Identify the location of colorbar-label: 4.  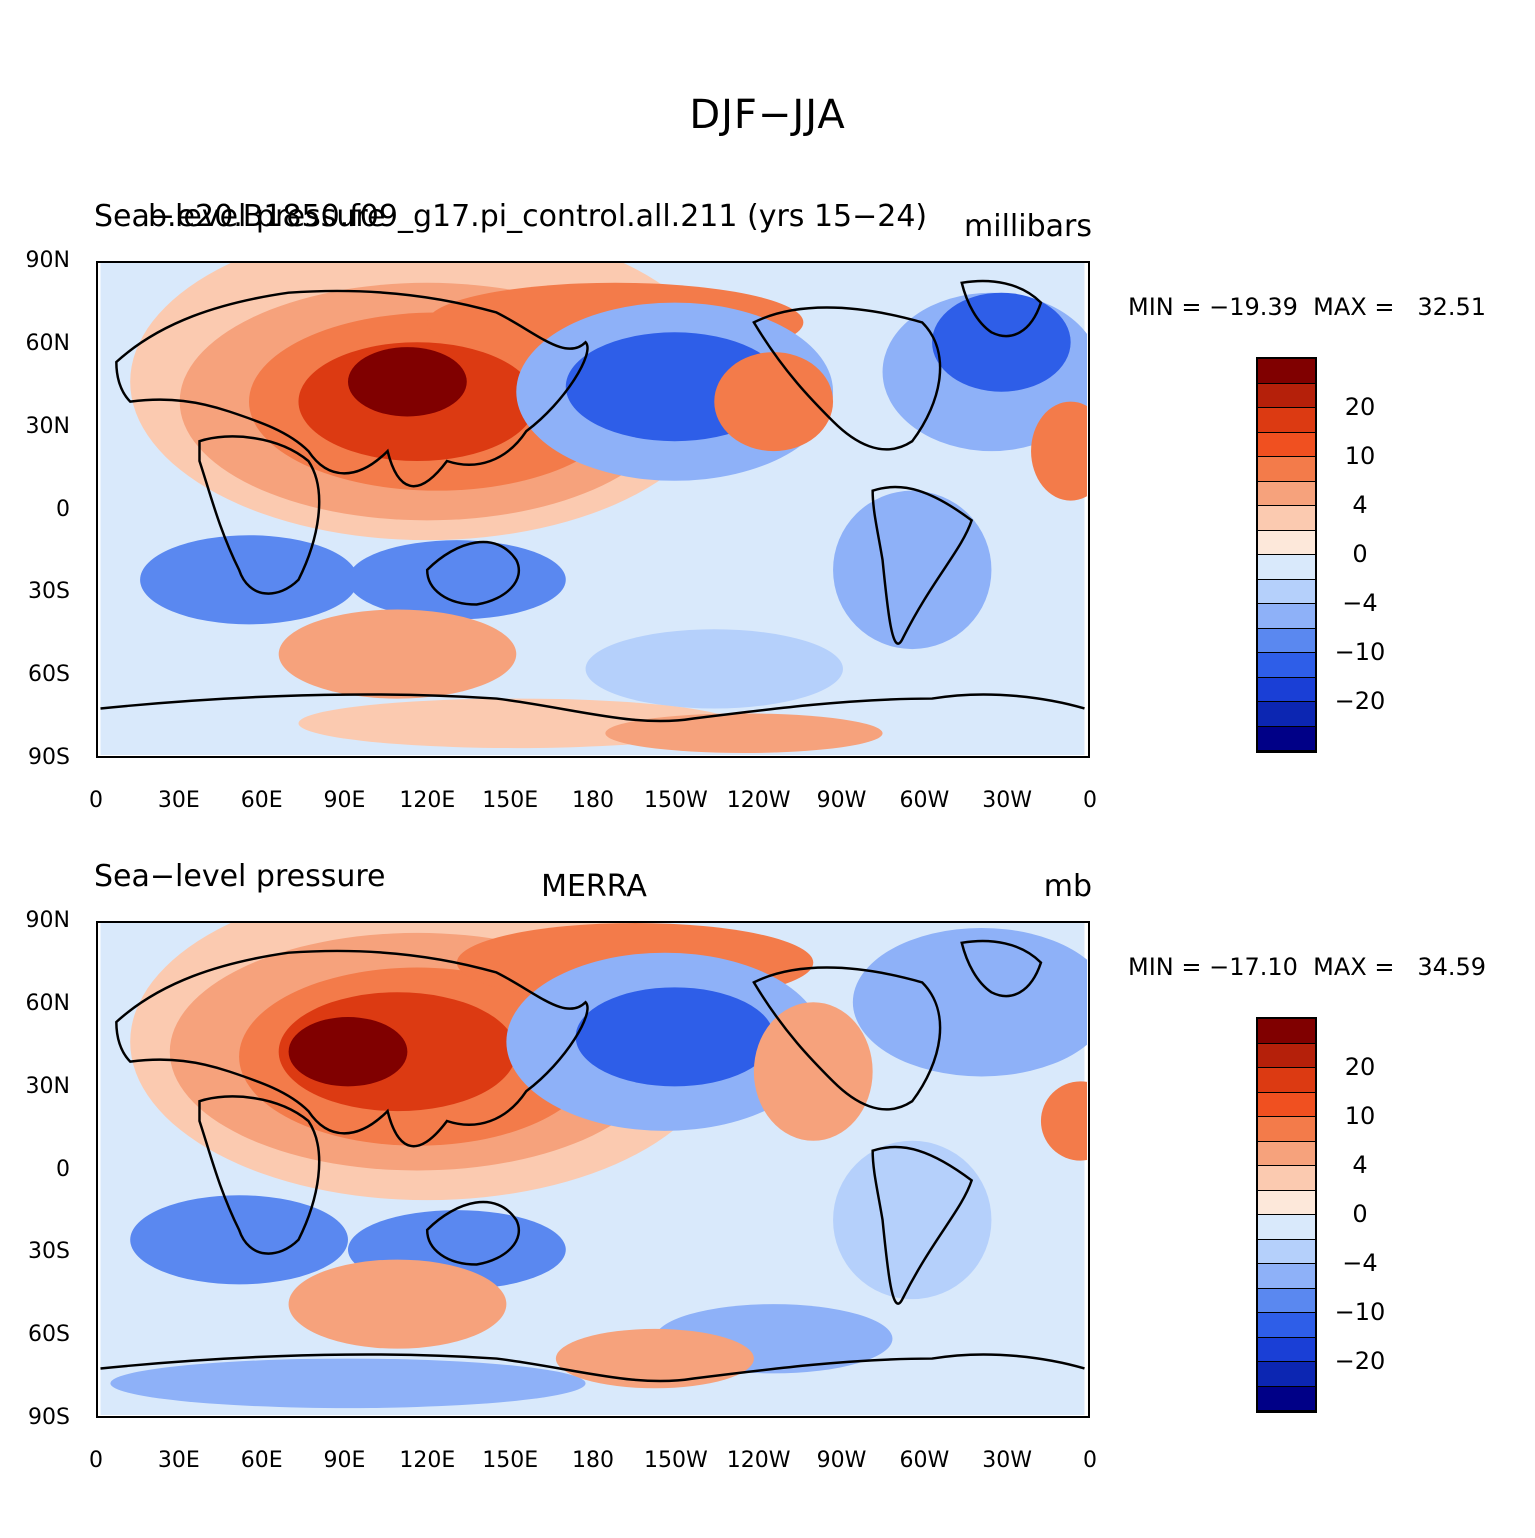
(1360, 505).